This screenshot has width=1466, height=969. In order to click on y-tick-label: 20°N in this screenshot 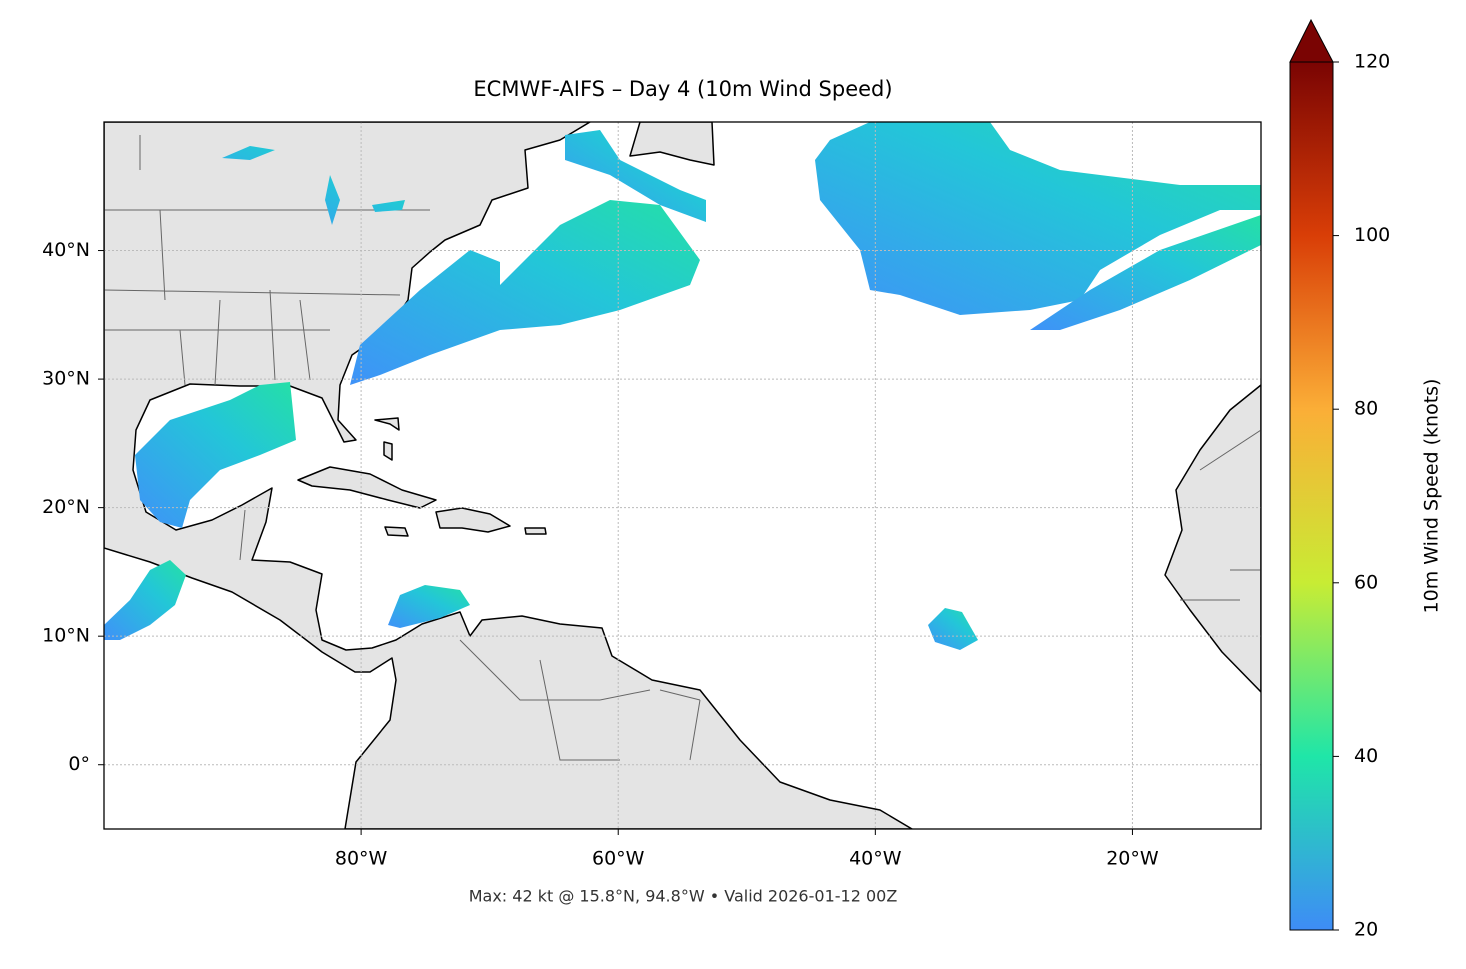, I will do `click(66, 507)`.